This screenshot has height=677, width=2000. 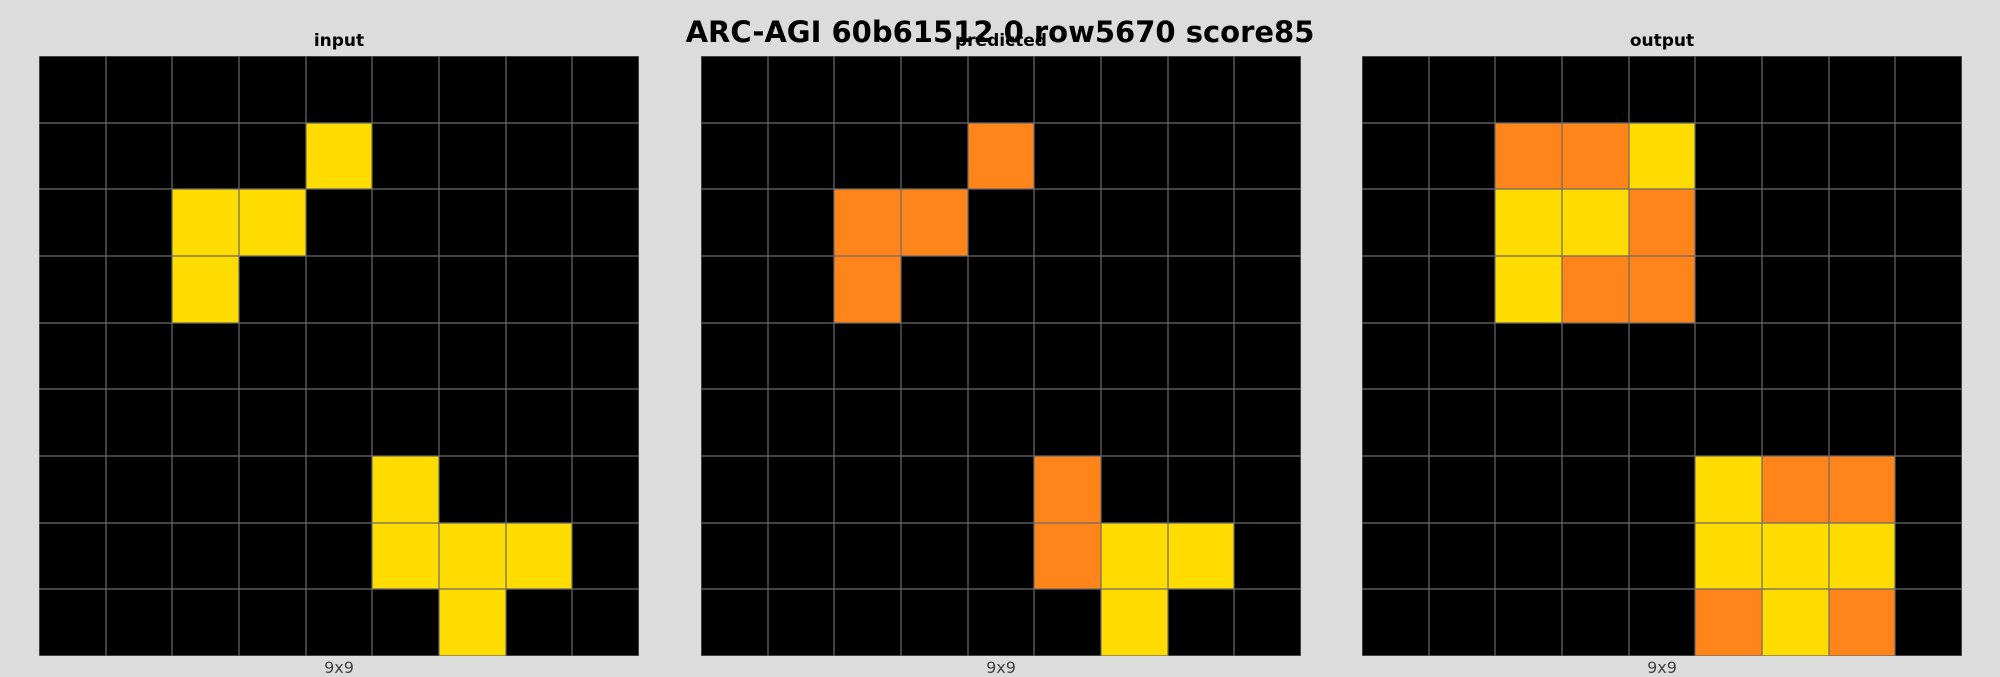 What do you see at coordinates (1001, 667) in the screenshot?
I see `grid-dims-predicted: 9x9` at bounding box center [1001, 667].